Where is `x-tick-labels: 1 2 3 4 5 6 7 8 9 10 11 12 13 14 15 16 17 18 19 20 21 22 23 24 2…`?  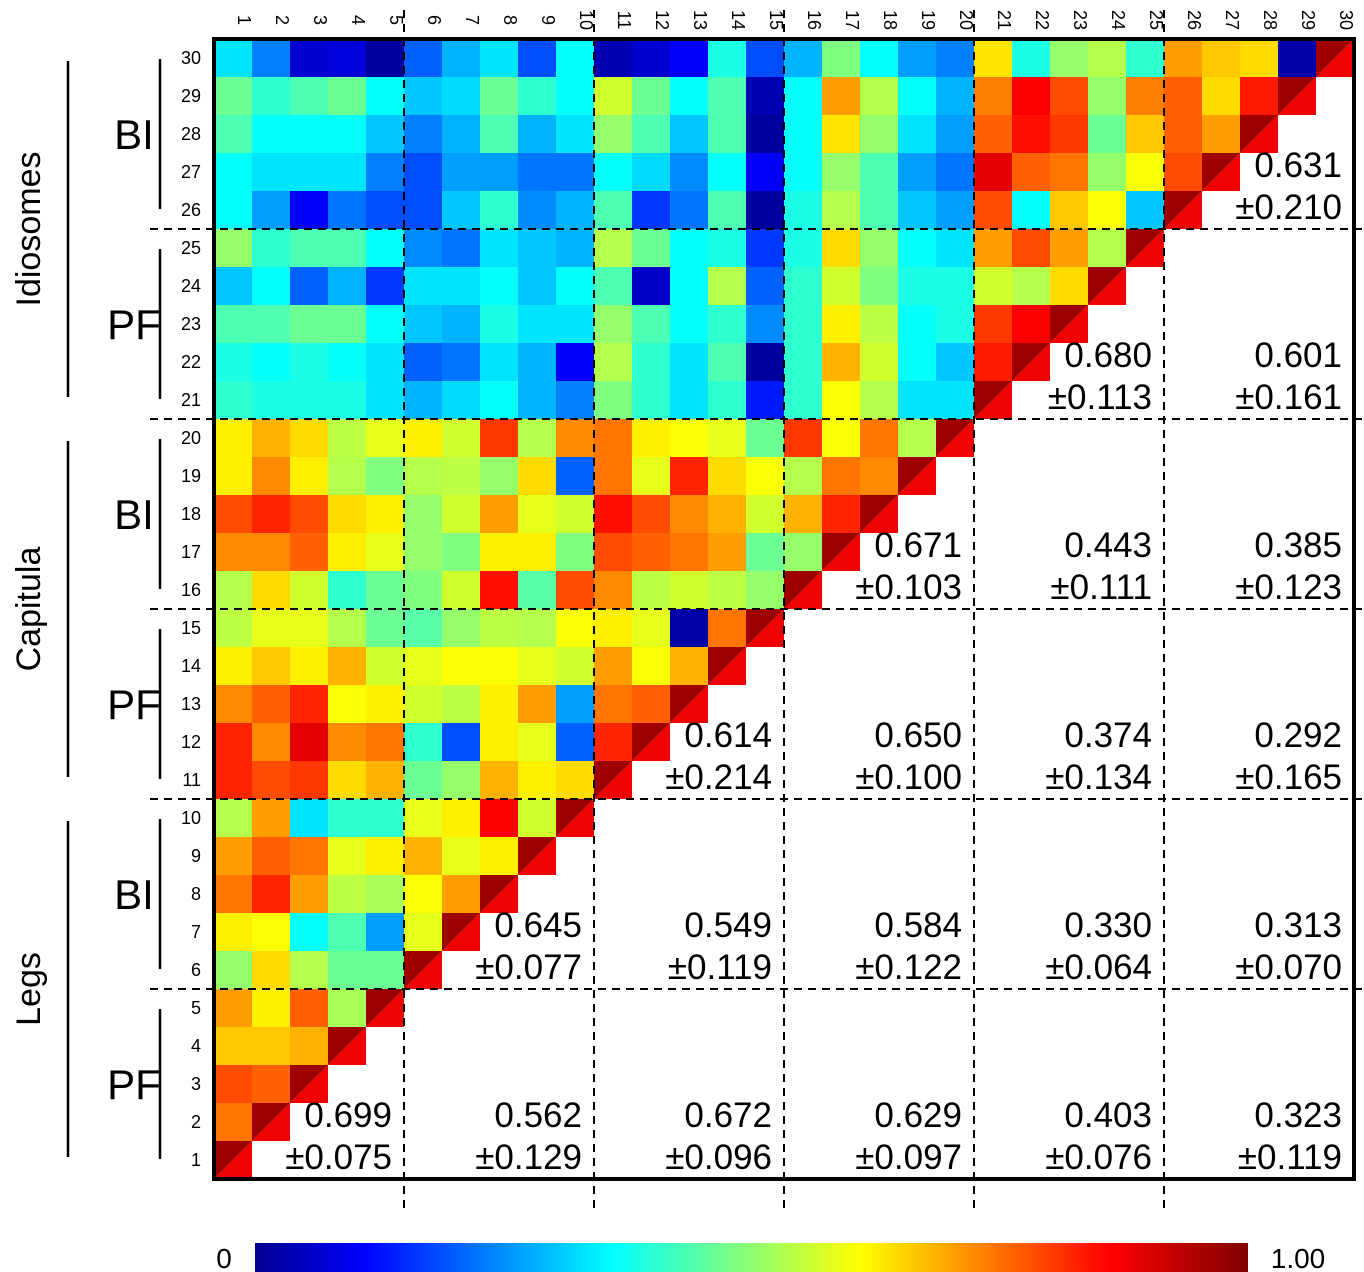 x-tick-labels: 1 2 3 4 5 6 7 8 9 10 11 12 13 14 15 16 17 18 19 20 21 22 23 24 2… is located at coordinates (795, 20).